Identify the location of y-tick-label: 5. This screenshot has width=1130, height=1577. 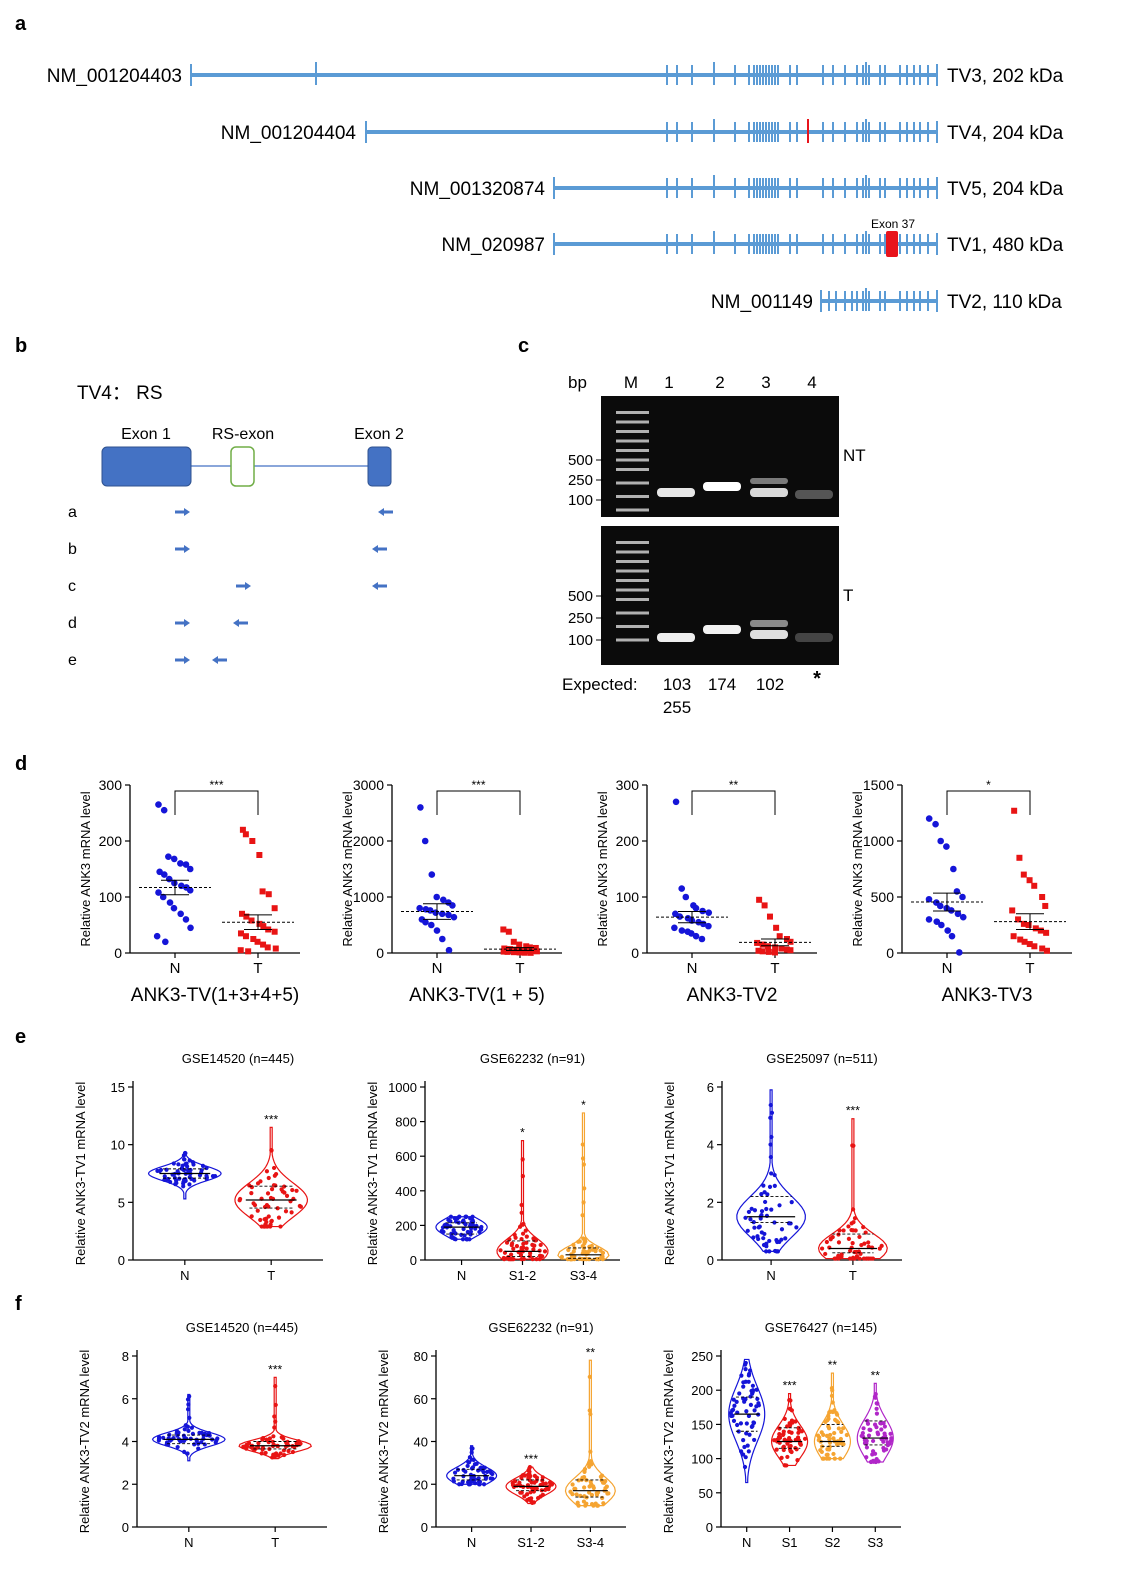
(121, 1202).